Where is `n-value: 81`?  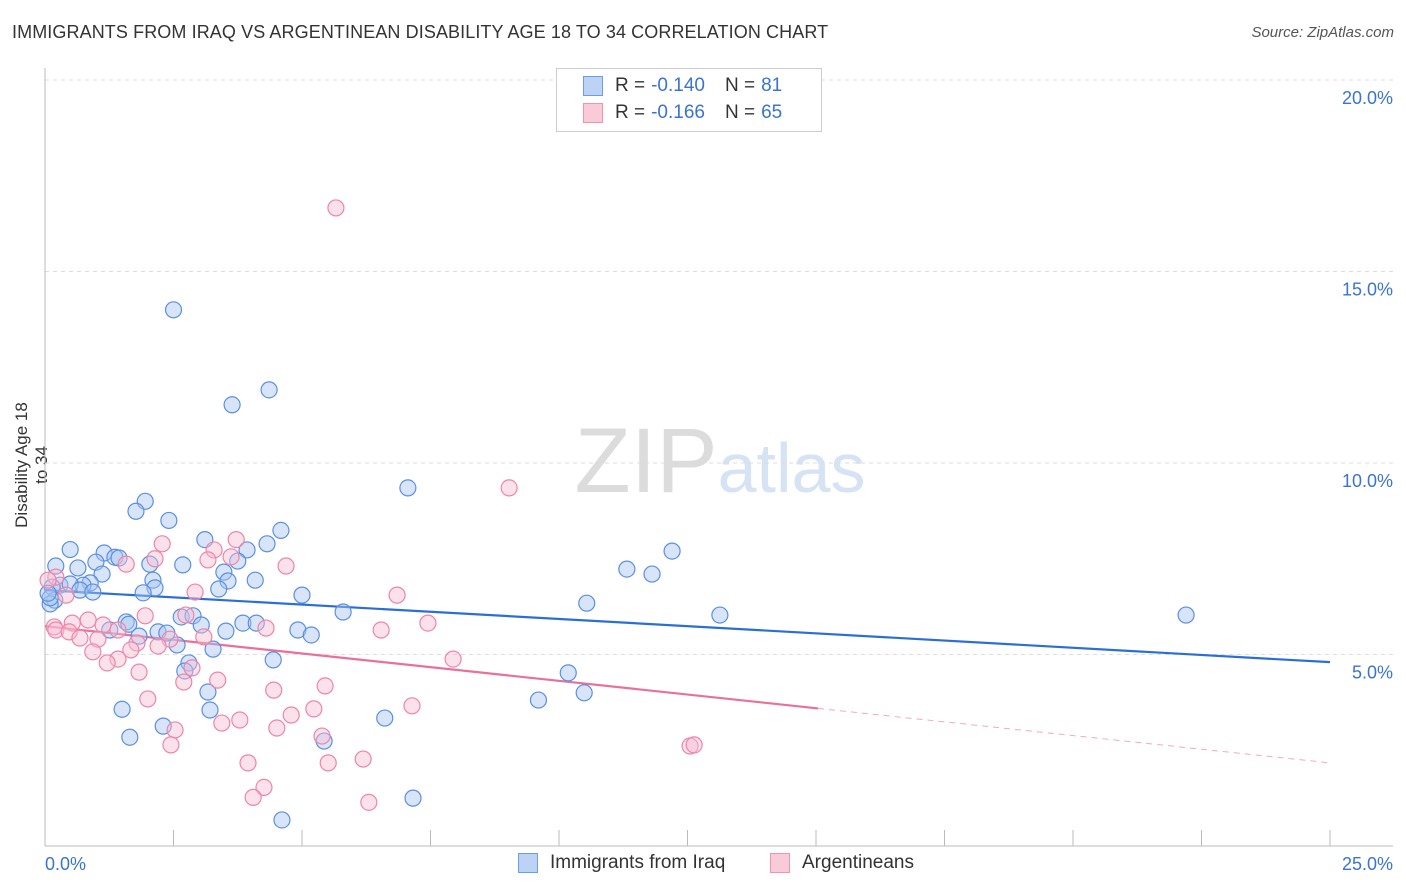
n-value: 81 is located at coordinates (772, 85).